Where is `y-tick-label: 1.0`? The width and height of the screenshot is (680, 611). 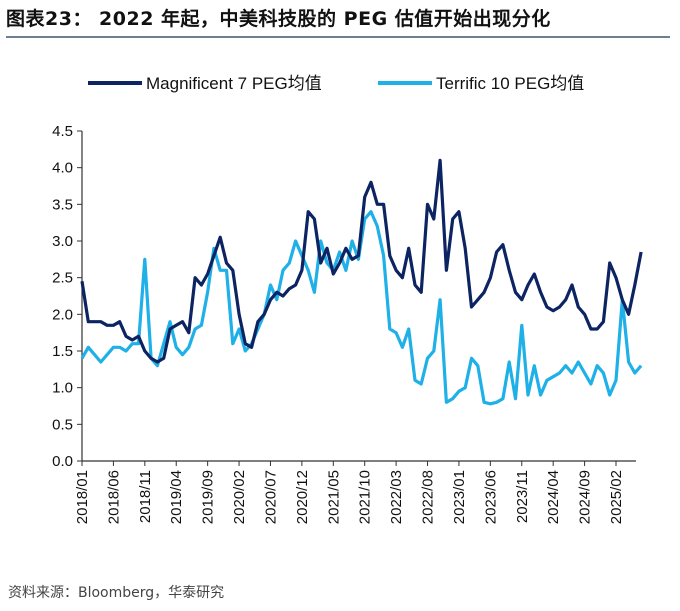
y-tick-label: 1.0 is located at coordinates (62, 388).